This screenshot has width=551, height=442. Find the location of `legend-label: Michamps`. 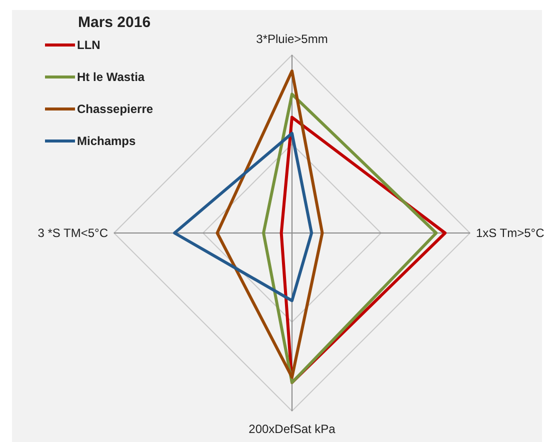

legend-label: Michamps is located at coordinates (106, 141).